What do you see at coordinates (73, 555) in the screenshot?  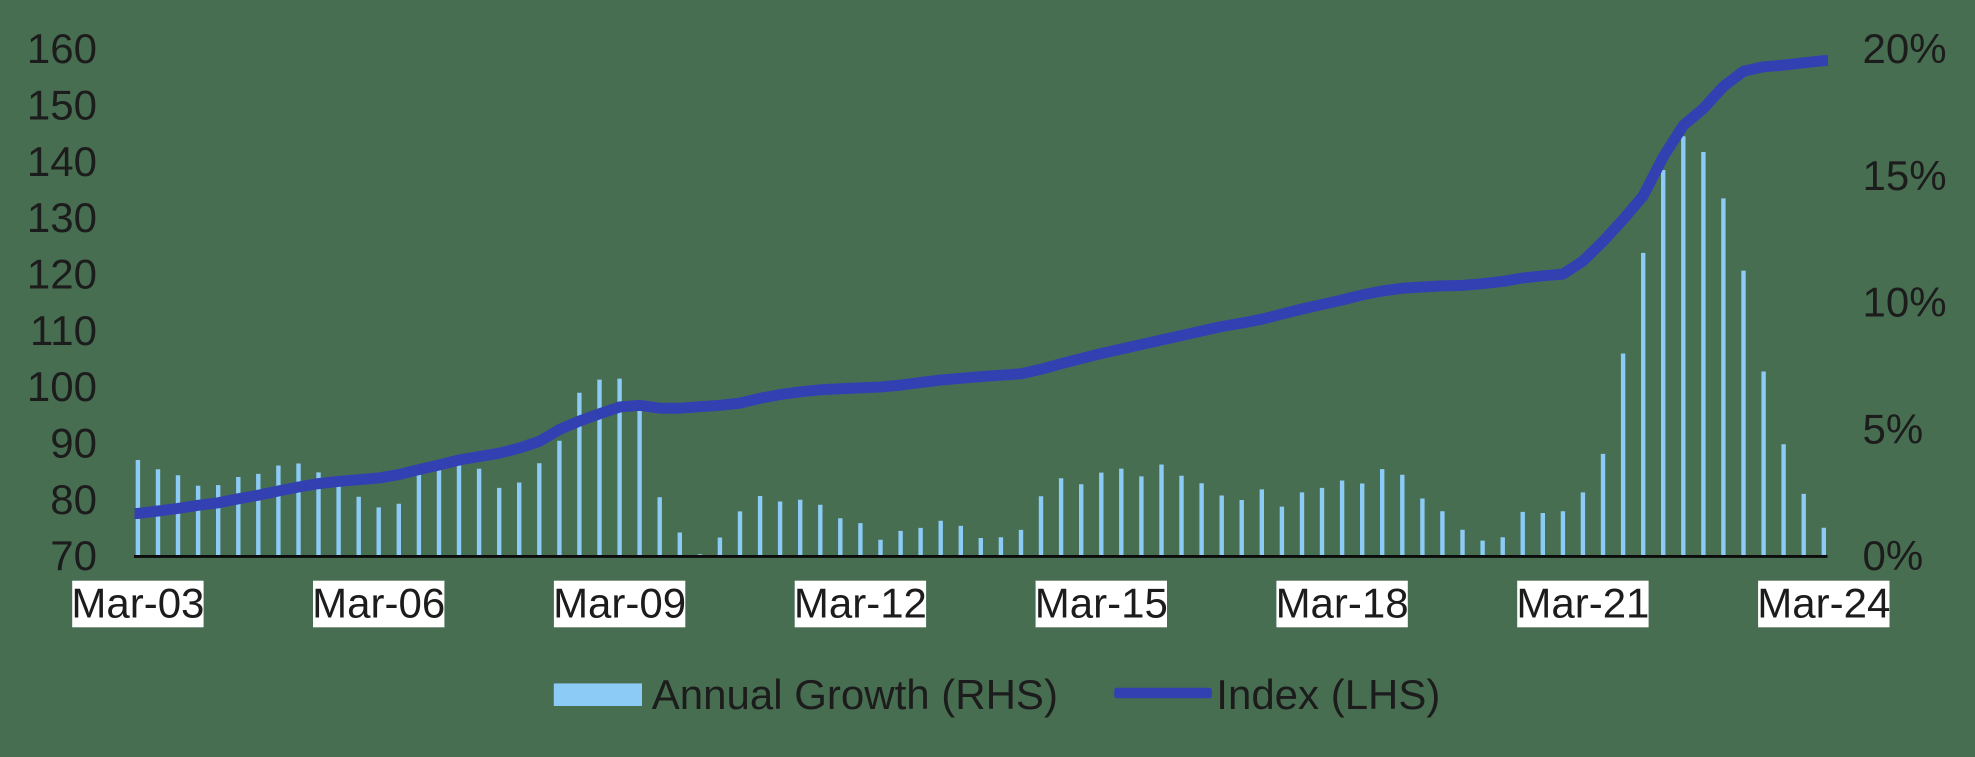 I see `svg-text: 70` at bounding box center [73, 555].